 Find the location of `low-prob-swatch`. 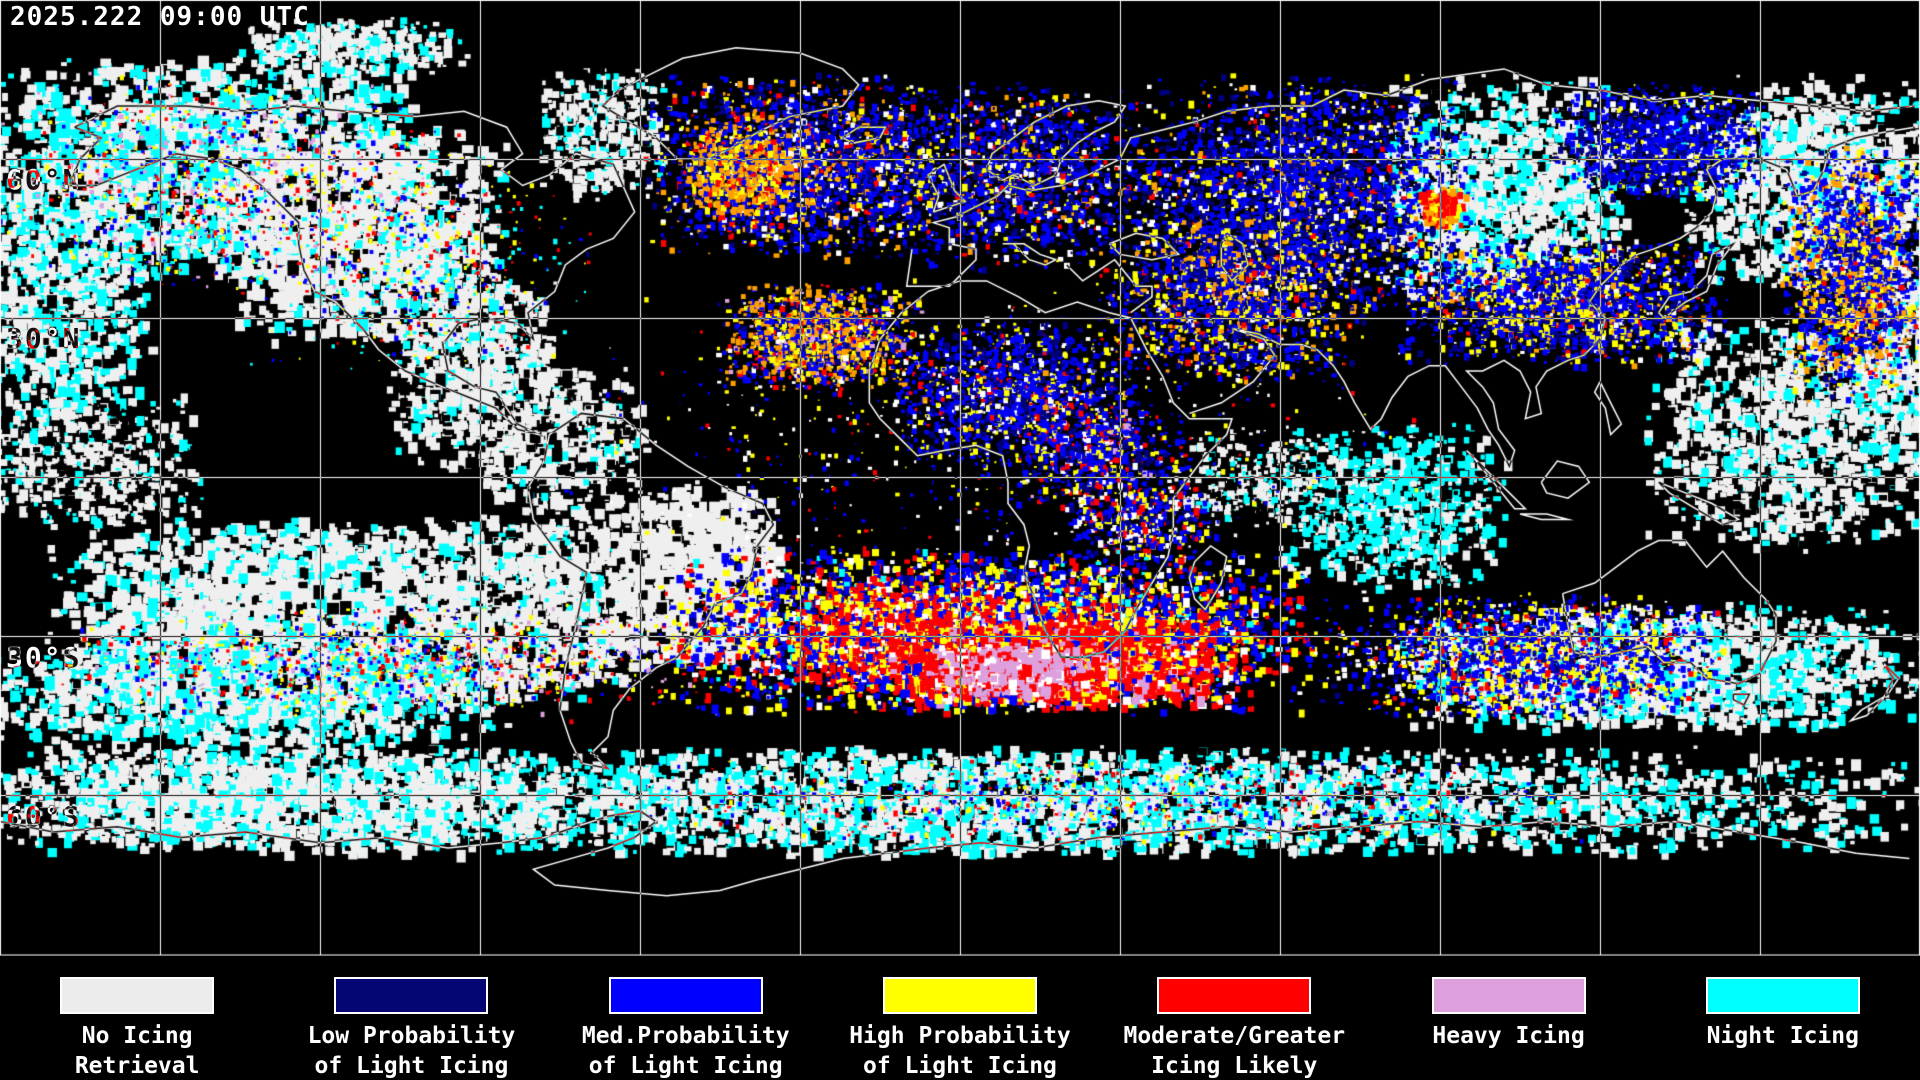

low-prob-swatch is located at coordinates (411, 995).